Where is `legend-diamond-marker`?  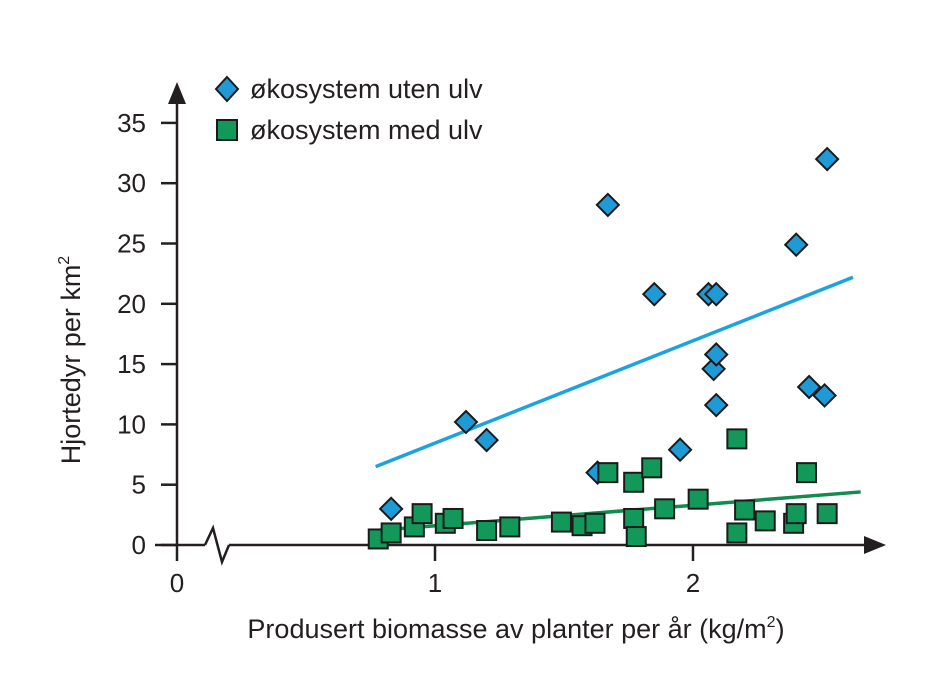 legend-diamond-marker is located at coordinates (227, 89).